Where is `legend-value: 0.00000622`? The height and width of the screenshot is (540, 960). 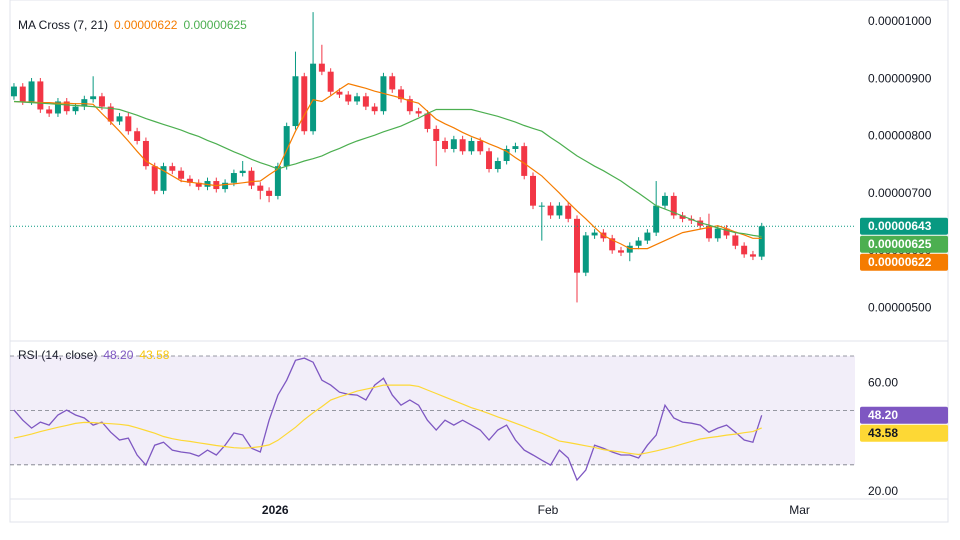
legend-value: 0.00000622 is located at coordinates (146, 25).